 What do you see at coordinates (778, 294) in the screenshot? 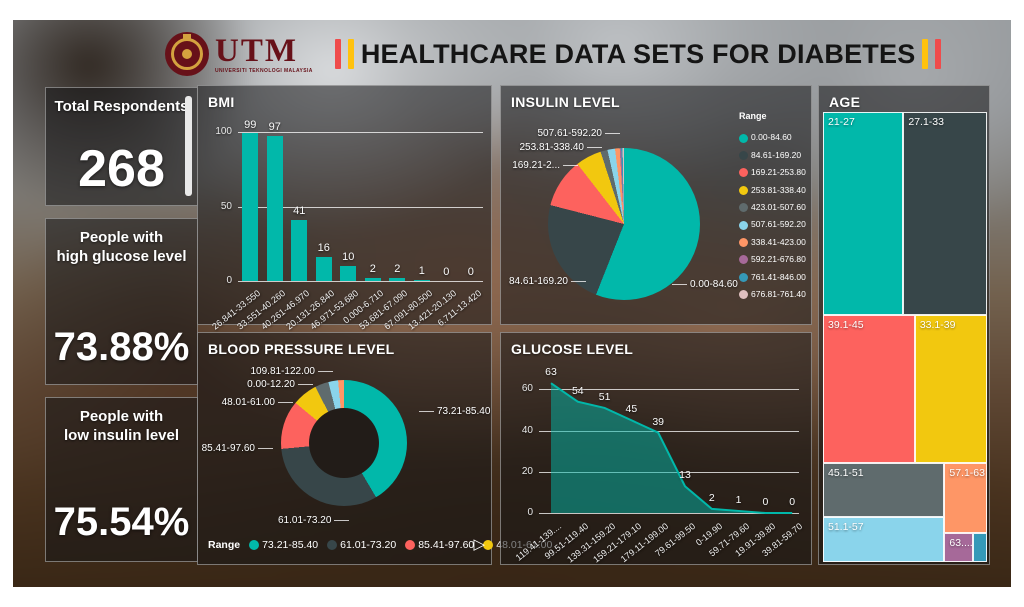
I see `legend-label: 676.81-761.40` at bounding box center [778, 294].